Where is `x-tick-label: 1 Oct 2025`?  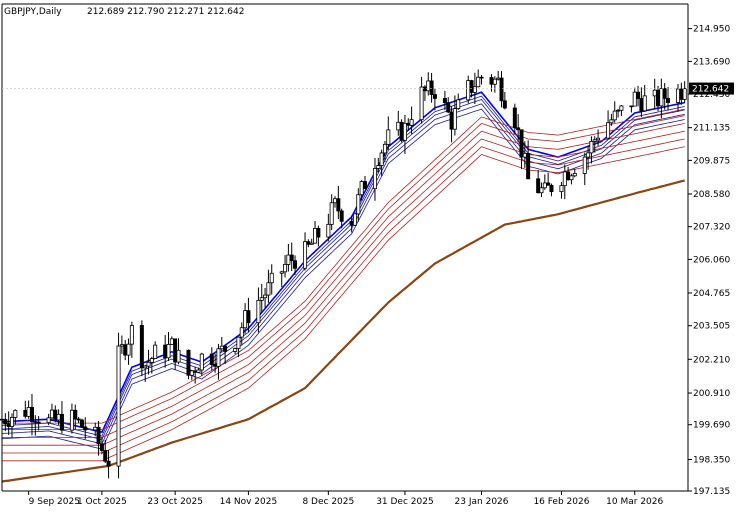 x-tick-label: 1 Oct 2025 is located at coordinates (102, 502).